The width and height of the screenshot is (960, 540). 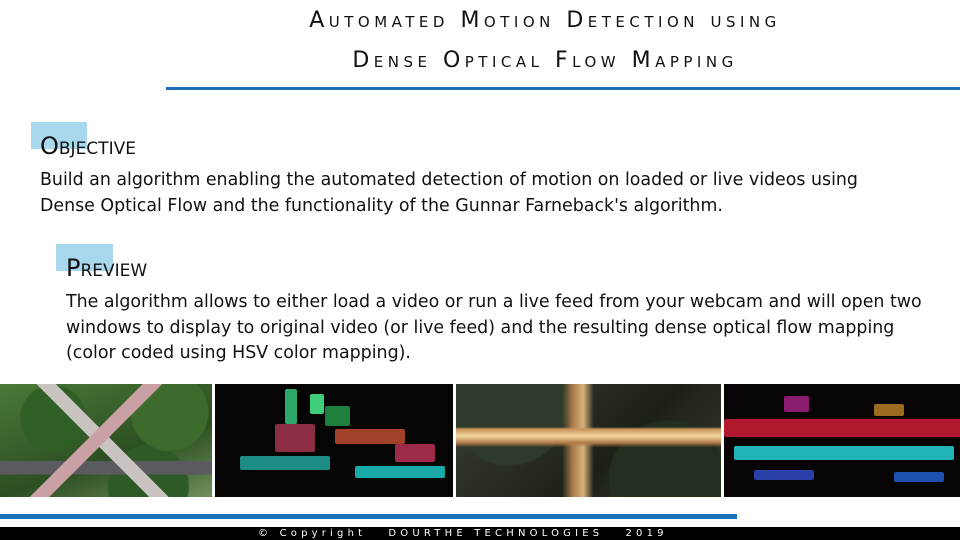 I want to click on preview-highlight-box, so click(x=84, y=257).